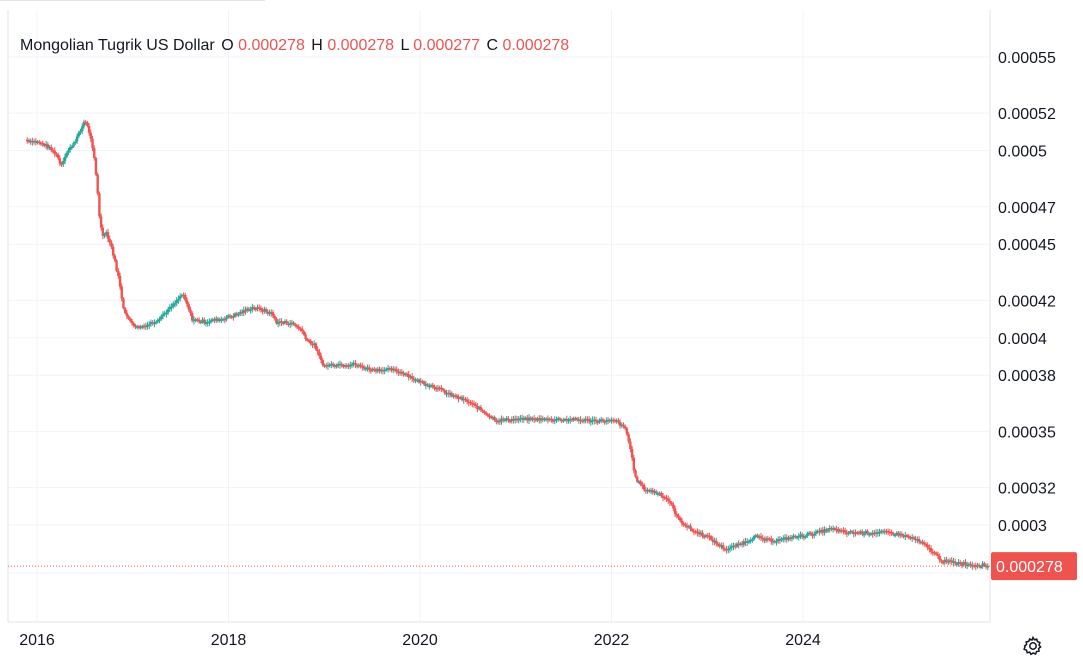  What do you see at coordinates (542, 566) in the screenshot?
I see `last-price-marker: 0.000278` at bounding box center [542, 566].